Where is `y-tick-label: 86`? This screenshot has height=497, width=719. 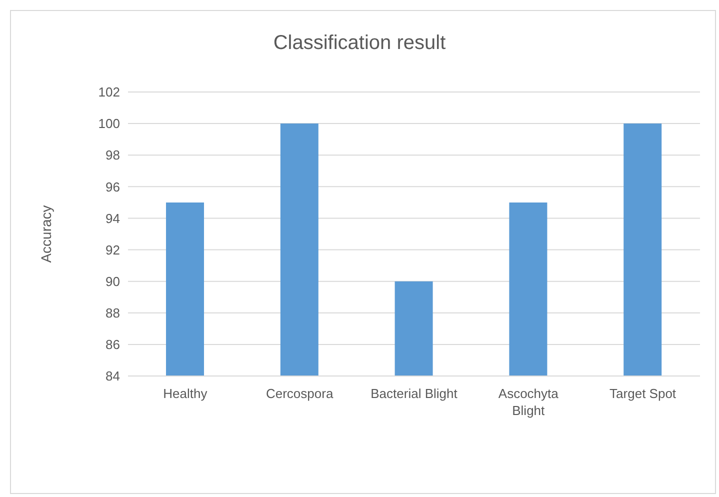
y-tick-label: 86 is located at coordinates (113, 344).